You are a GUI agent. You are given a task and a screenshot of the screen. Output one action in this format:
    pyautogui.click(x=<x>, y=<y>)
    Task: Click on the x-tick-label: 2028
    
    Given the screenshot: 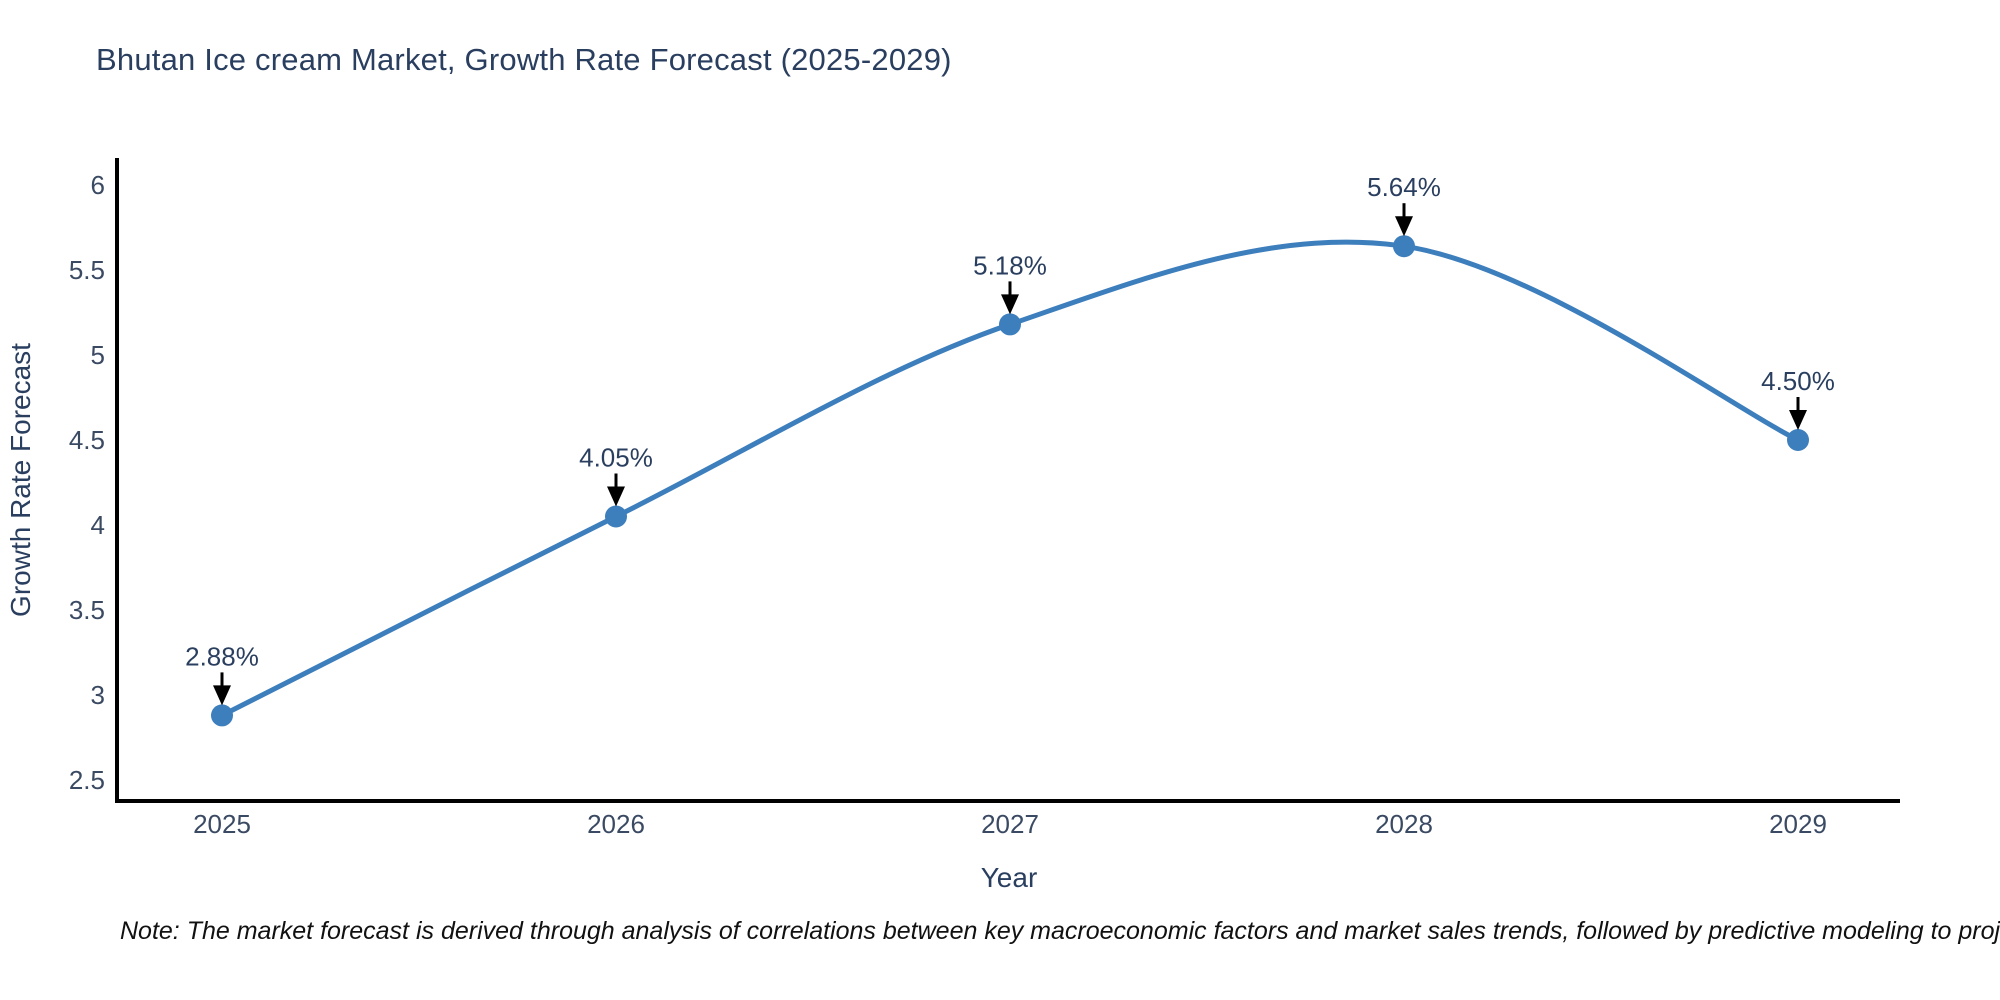 What is the action you would take?
    pyautogui.click(x=1404, y=824)
    